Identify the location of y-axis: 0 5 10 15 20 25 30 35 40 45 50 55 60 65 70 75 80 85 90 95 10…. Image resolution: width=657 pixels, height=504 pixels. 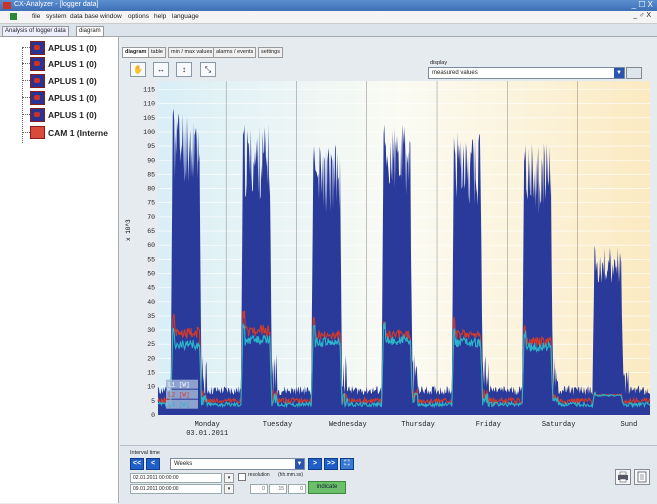
(149, 252).